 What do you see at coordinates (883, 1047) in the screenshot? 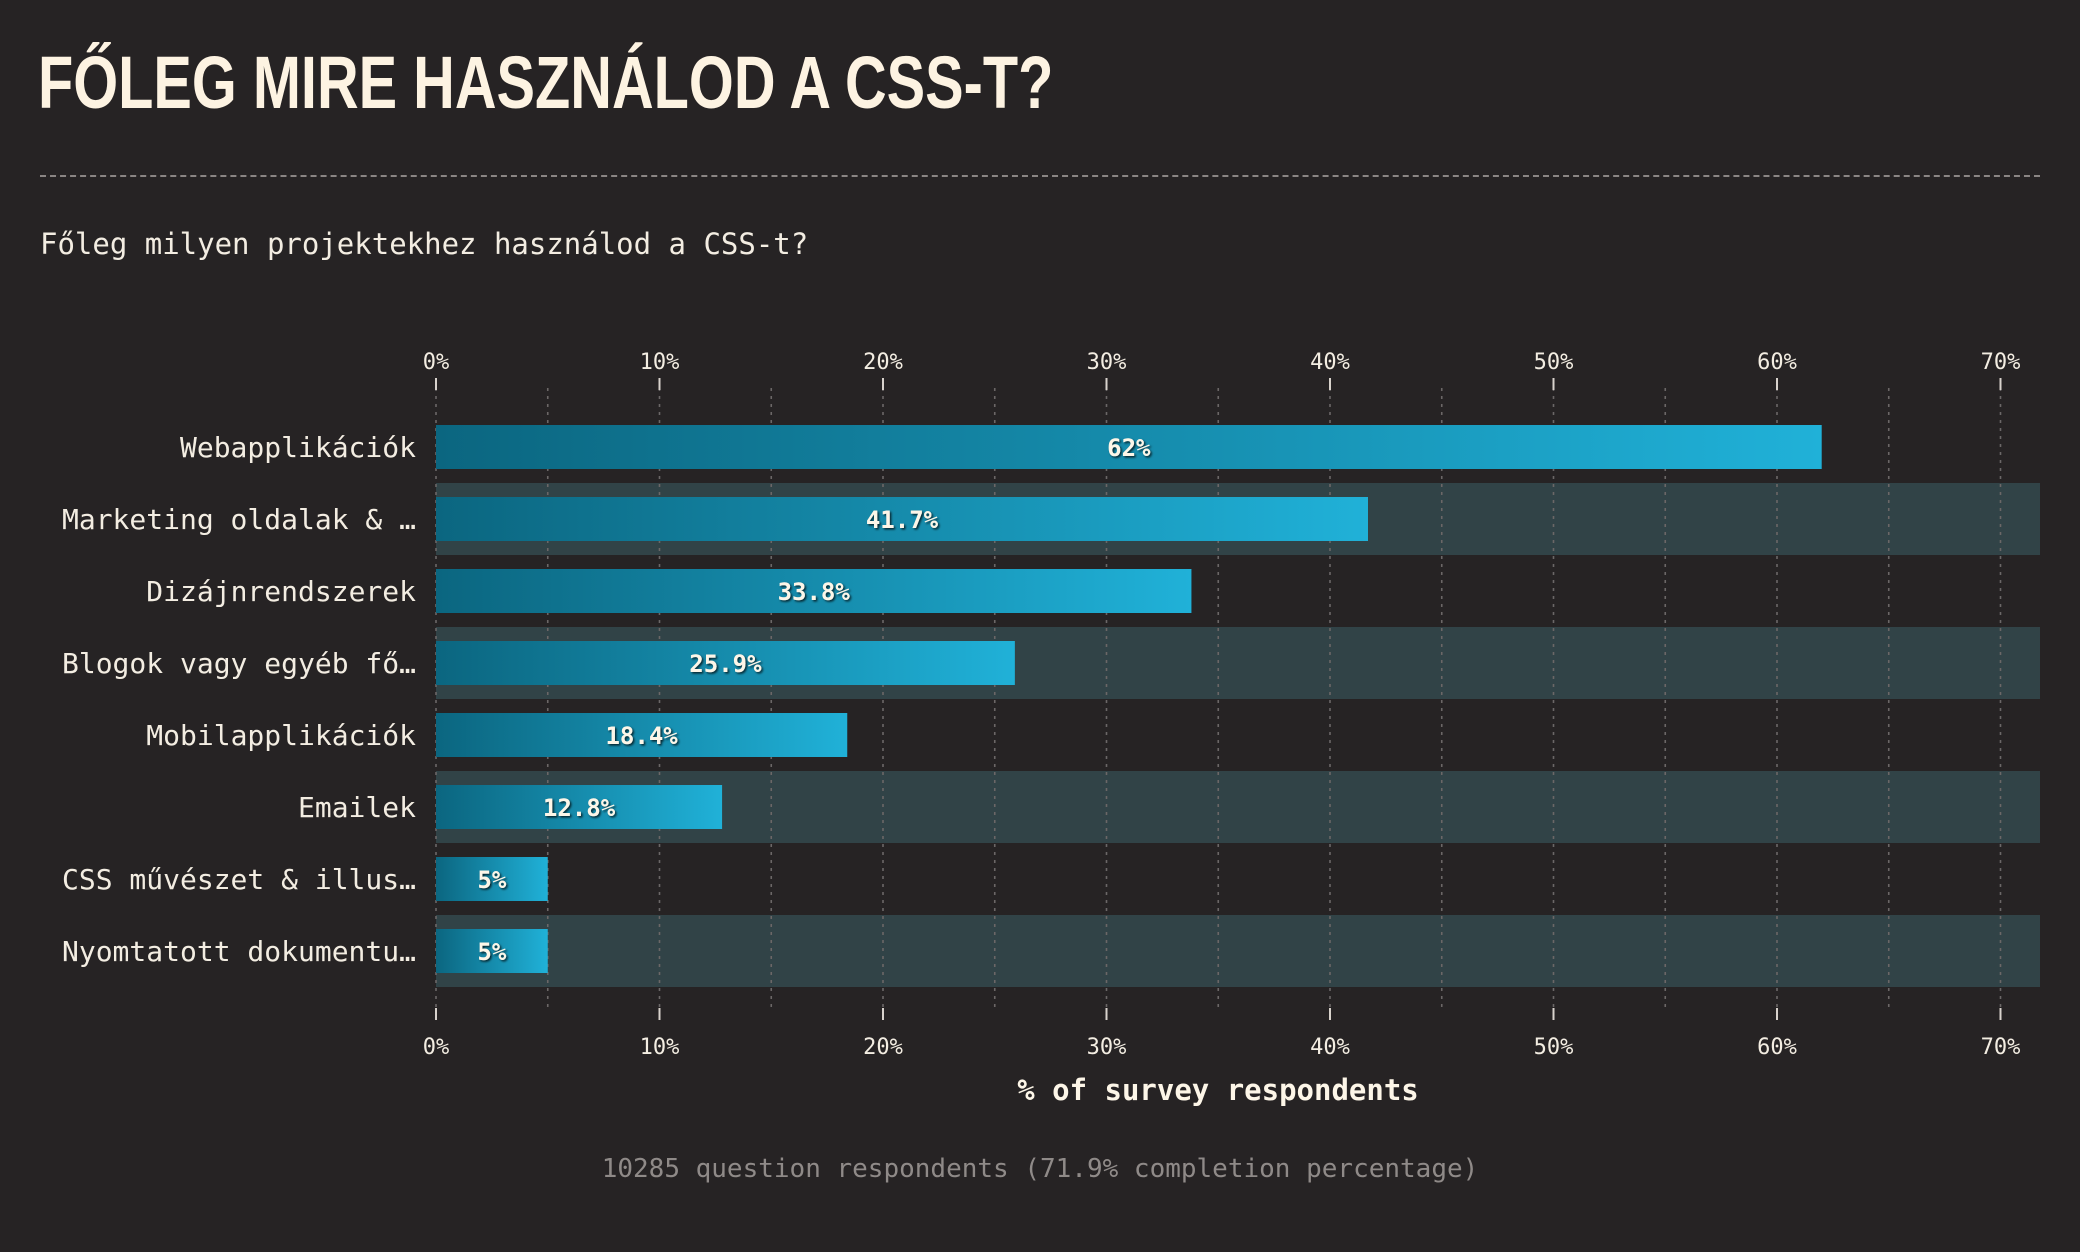
I see `bottom-axis-tick-label: 20%` at bounding box center [883, 1047].